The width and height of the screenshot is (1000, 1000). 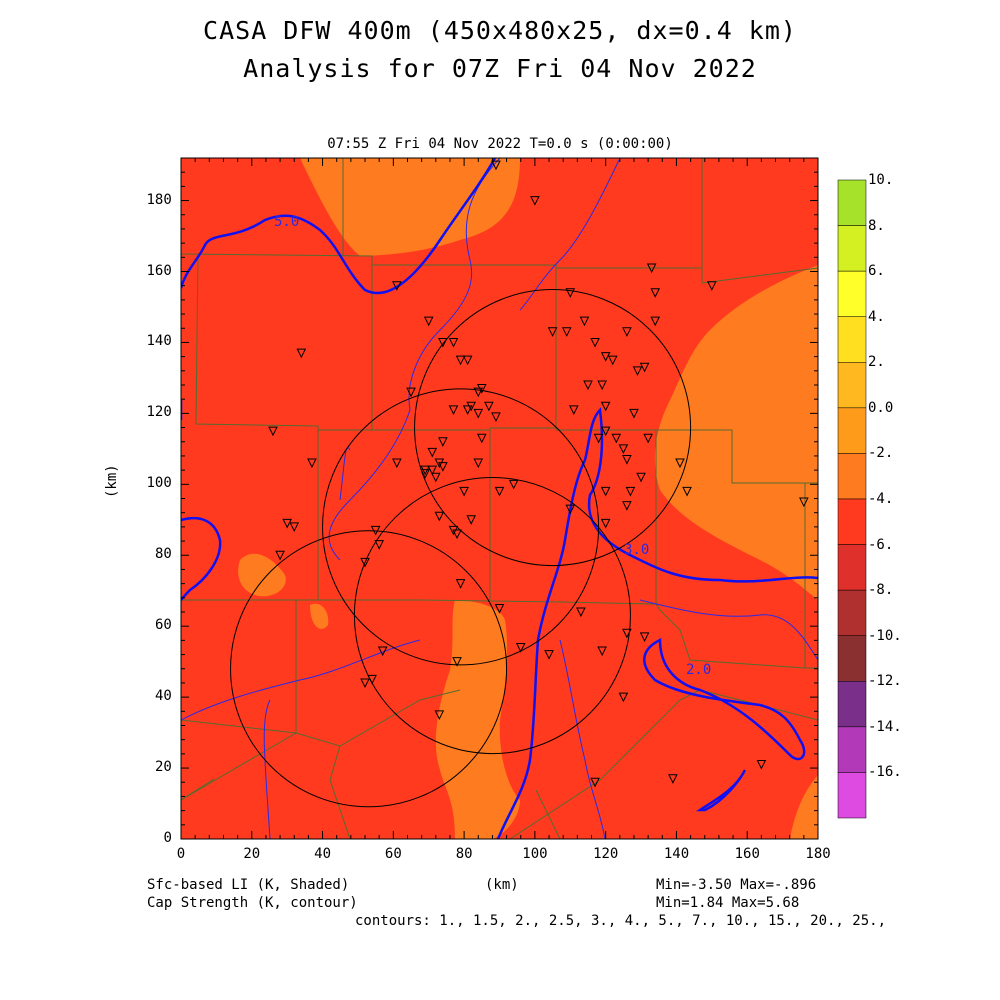 What do you see at coordinates (163, 625) in the screenshot?
I see `y-tick-label: 60` at bounding box center [163, 625].